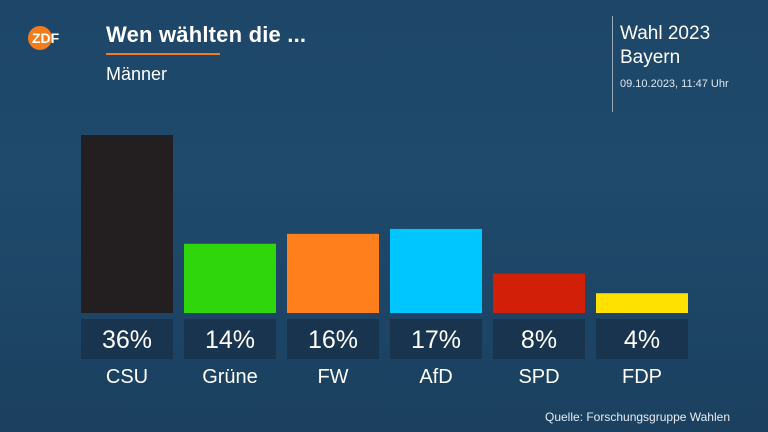 This screenshot has height=432, width=768. I want to click on category-label: FW, so click(332, 377).